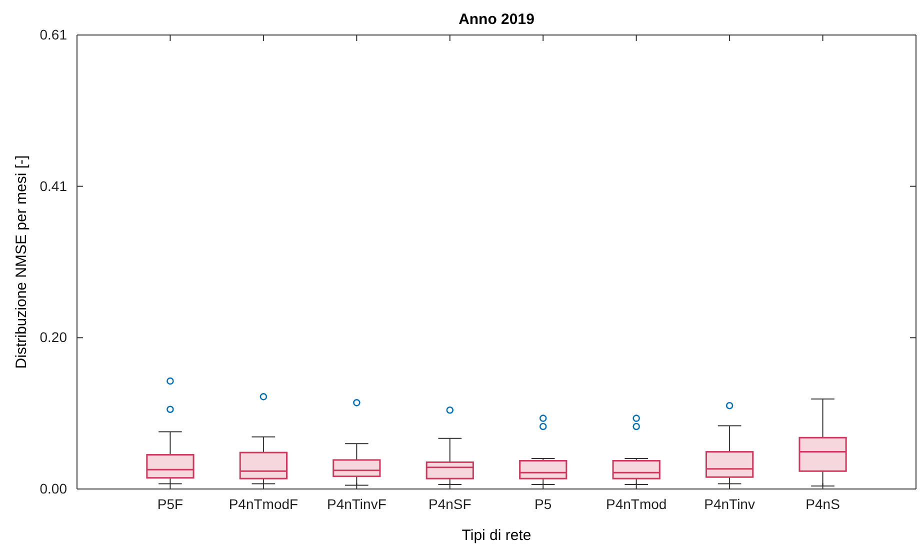 Image resolution: width=920 pixels, height=548 pixels. Describe the element at coordinates (54, 34) in the screenshot. I see `y-tick-label: 0.61` at that location.